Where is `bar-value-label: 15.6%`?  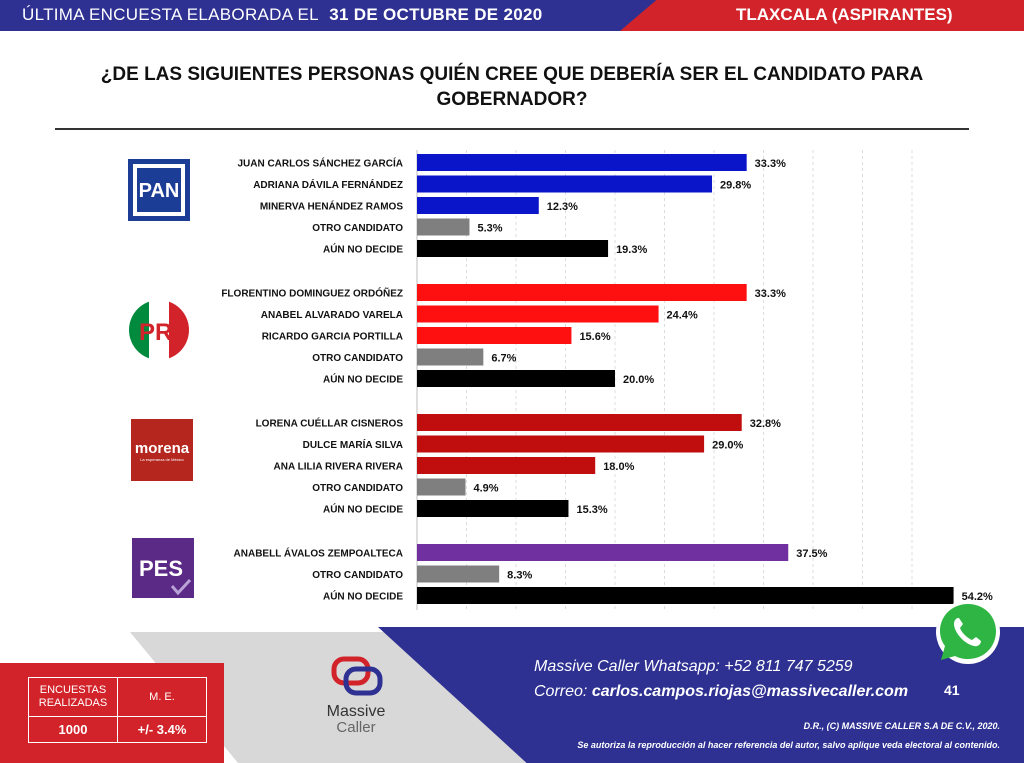 bar-value-label: 15.6% is located at coordinates (594, 337).